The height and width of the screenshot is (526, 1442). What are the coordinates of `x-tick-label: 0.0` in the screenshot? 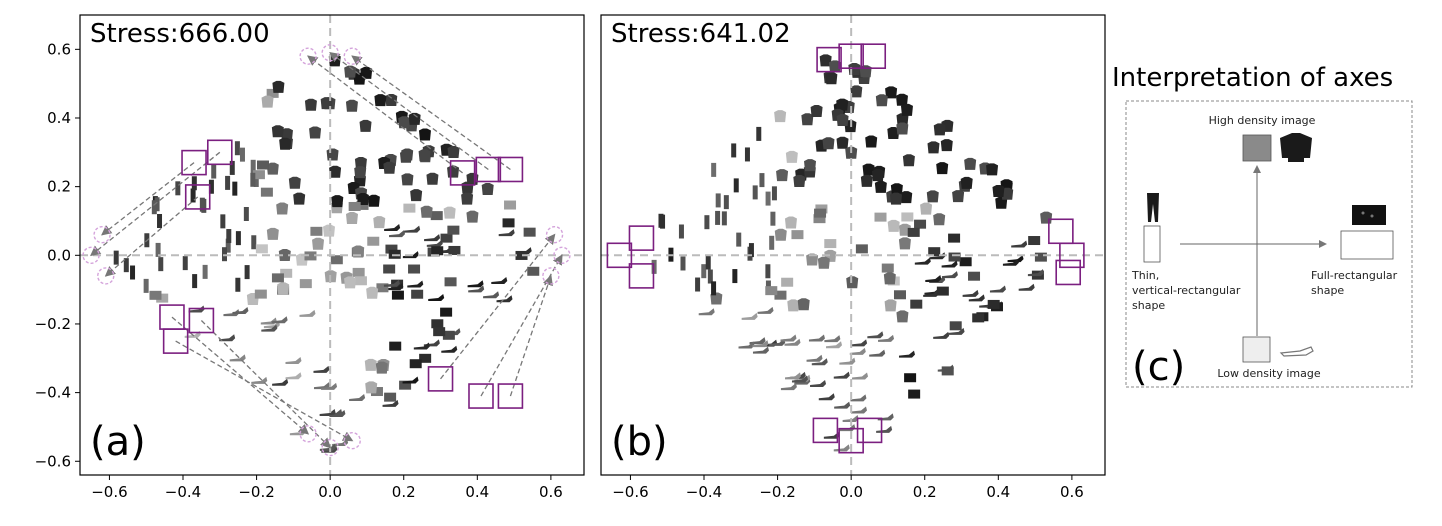 It's located at (851, 492).